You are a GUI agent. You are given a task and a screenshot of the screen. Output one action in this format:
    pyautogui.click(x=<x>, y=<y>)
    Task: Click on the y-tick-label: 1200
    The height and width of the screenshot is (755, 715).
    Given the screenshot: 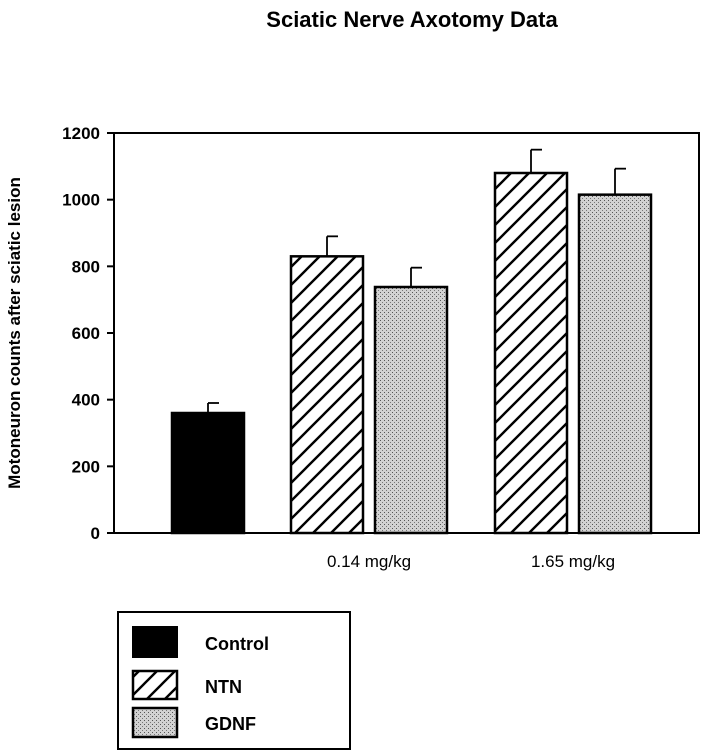 What is the action you would take?
    pyautogui.click(x=81, y=133)
    